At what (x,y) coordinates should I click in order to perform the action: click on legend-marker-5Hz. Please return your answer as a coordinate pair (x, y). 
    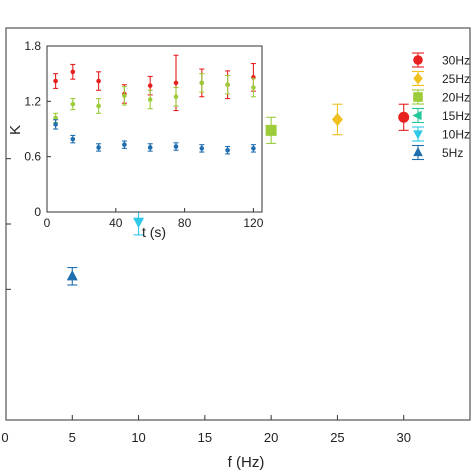
    Looking at the image, I should click on (418, 151).